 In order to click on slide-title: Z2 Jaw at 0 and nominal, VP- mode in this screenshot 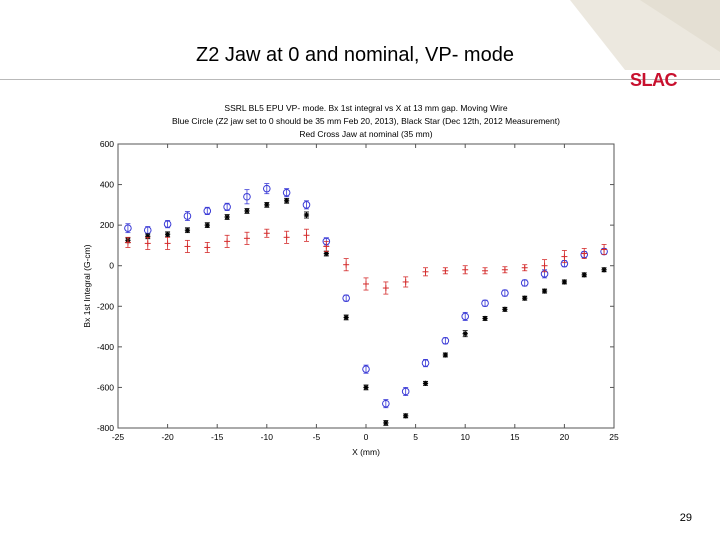, I will do `click(355, 55)`.